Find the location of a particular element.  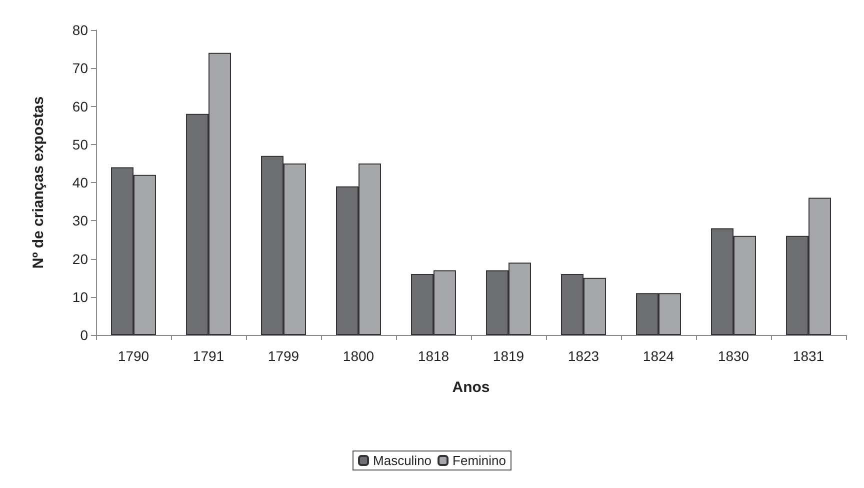

x-tick-label: 1800 is located at coordinates (358, 356).